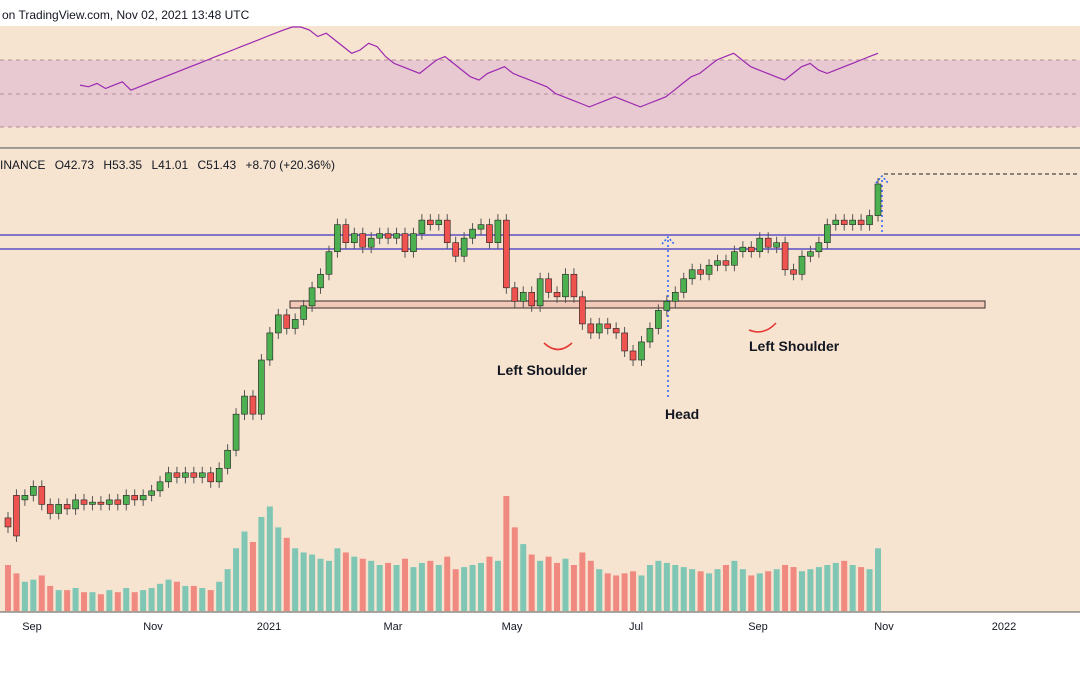  I want to click on x-tick-label: 2022, so click(1004, 627).